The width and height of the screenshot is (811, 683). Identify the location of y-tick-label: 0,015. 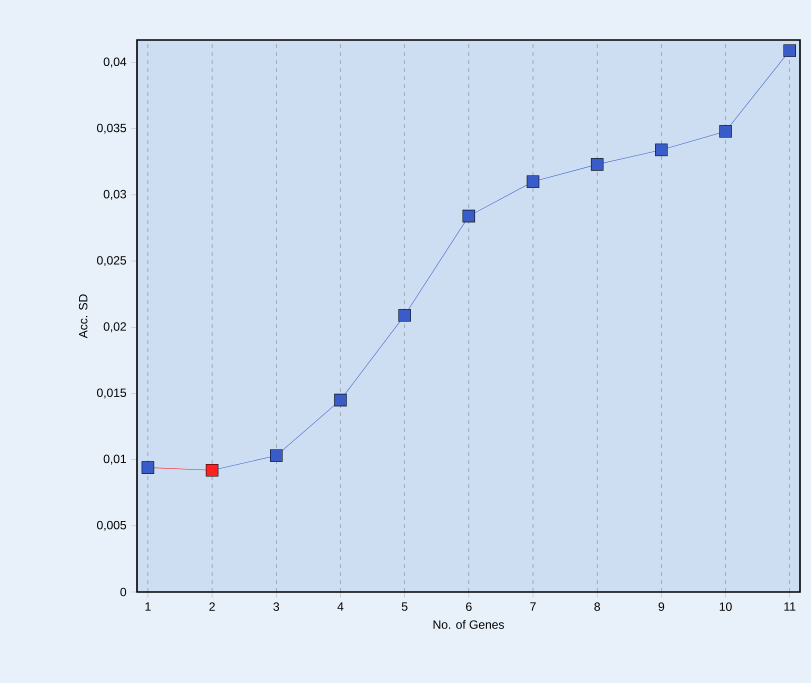
(111, 393).